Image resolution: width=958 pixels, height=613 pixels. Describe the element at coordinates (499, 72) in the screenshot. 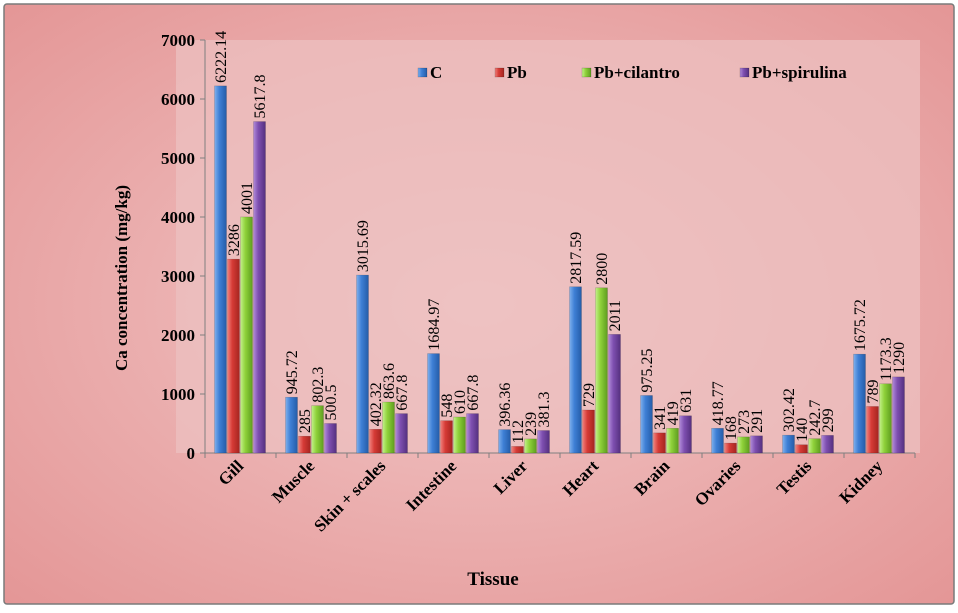

I see `legend-swatch-pb` at that location.